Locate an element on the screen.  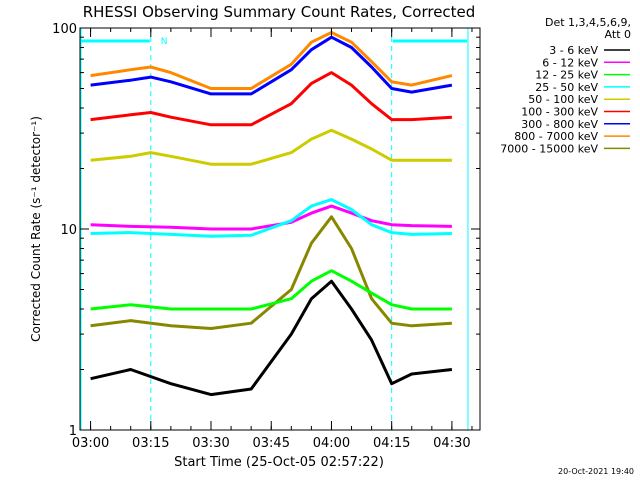
y-tick-label: 10 is located at coordinates (68, 230).